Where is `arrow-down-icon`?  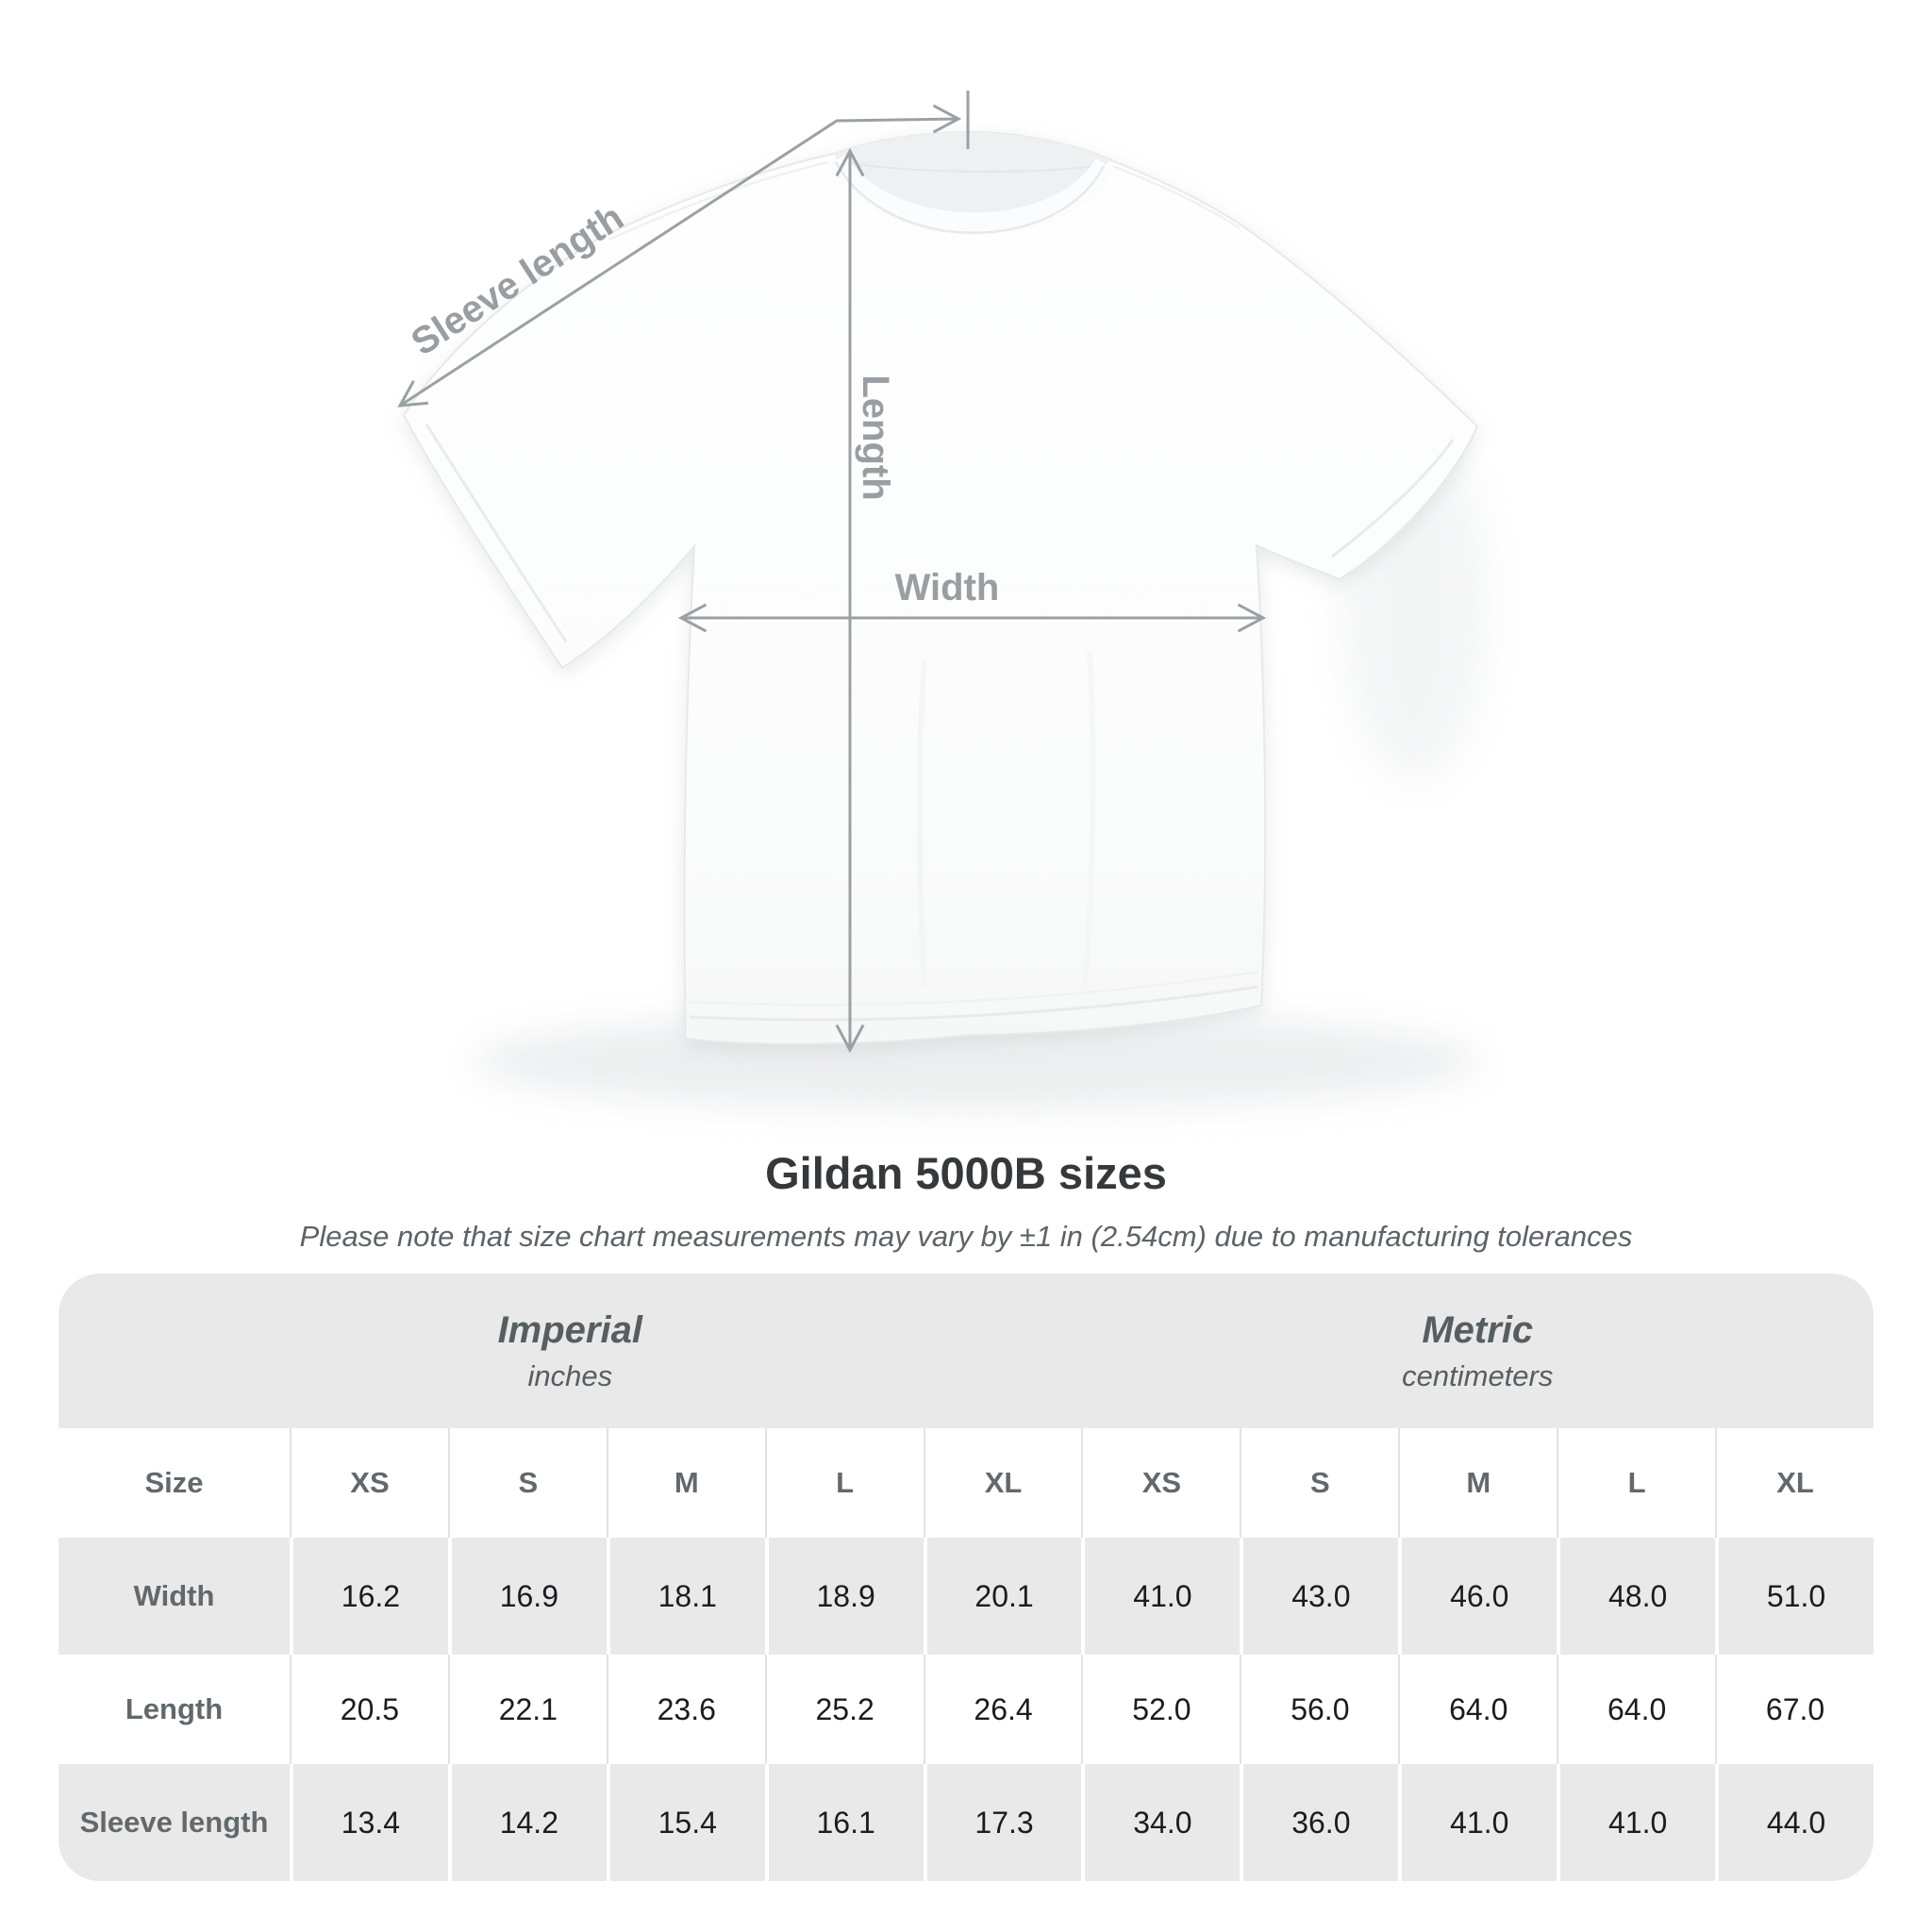 arrow-down-icon is located at coordinates (850, 1039).